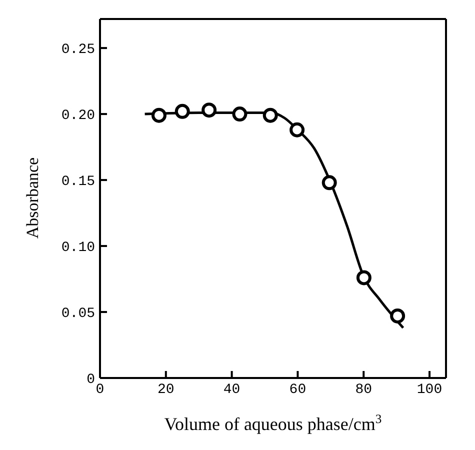  I want to click on y-tick-label: 0.20, so click(78, 116).